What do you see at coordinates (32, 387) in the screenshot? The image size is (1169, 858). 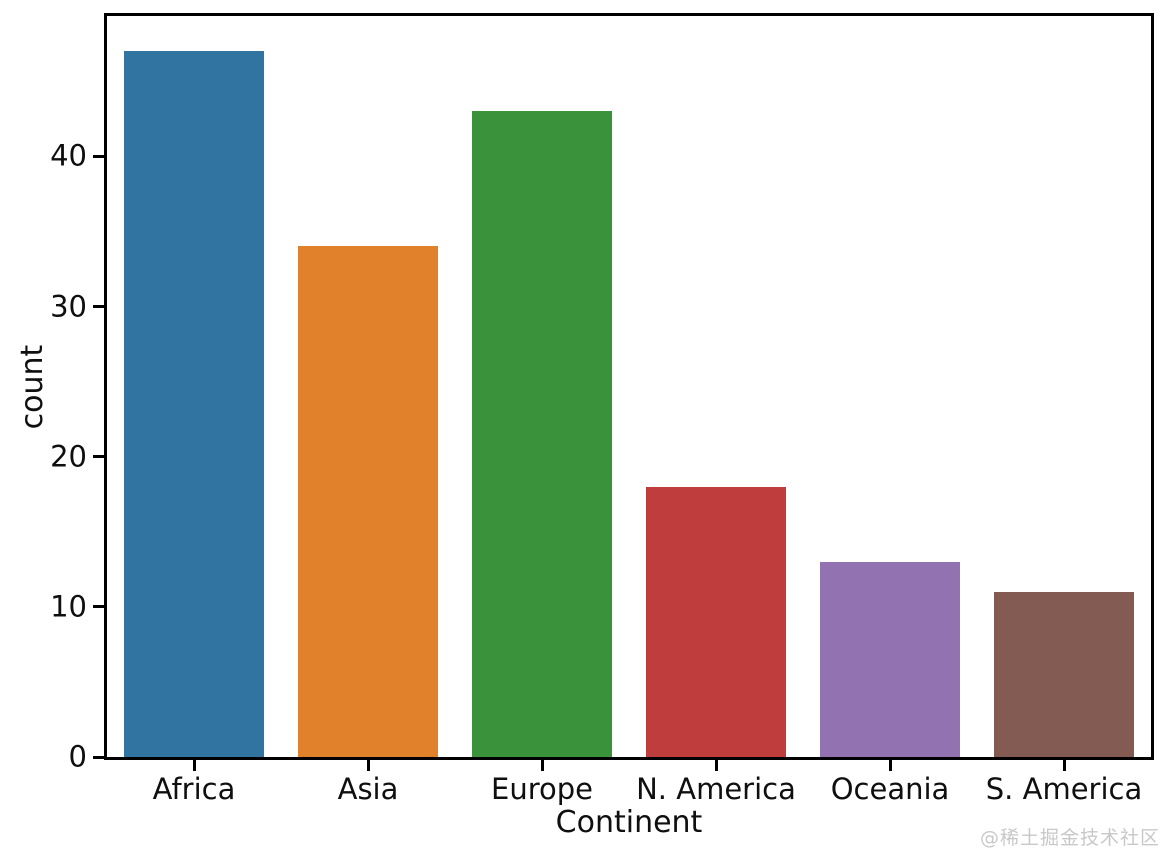 I see `y-axis-label: count` at bounding box center [32, 387].